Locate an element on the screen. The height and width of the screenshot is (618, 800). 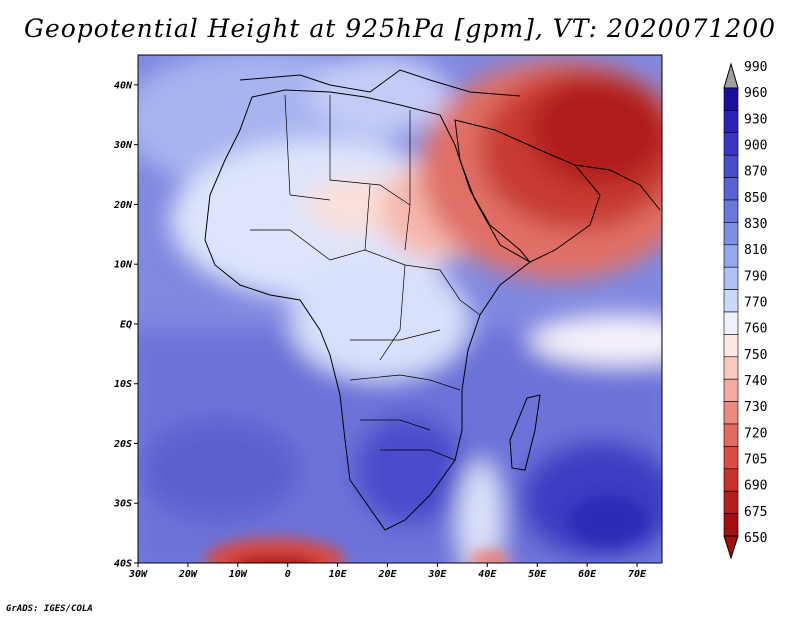
lon-tick-label: 10W is located at coordinates (238, 574).